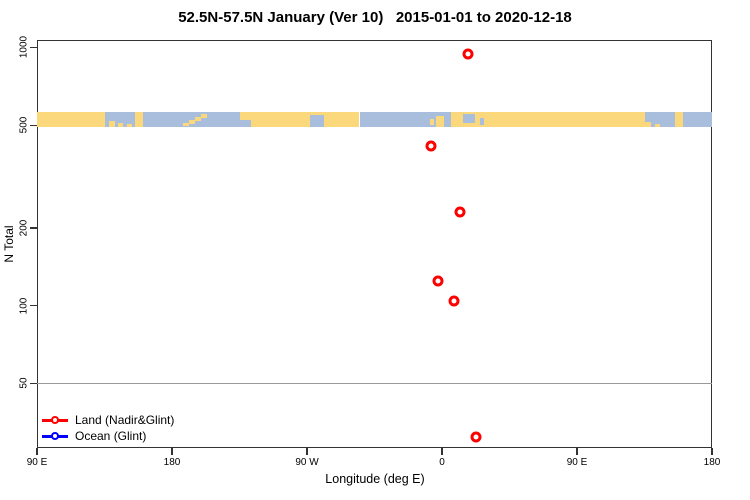 This screenshot has width=750, height=500. I want to click on y-tick-label: 200, so click(24, 228).